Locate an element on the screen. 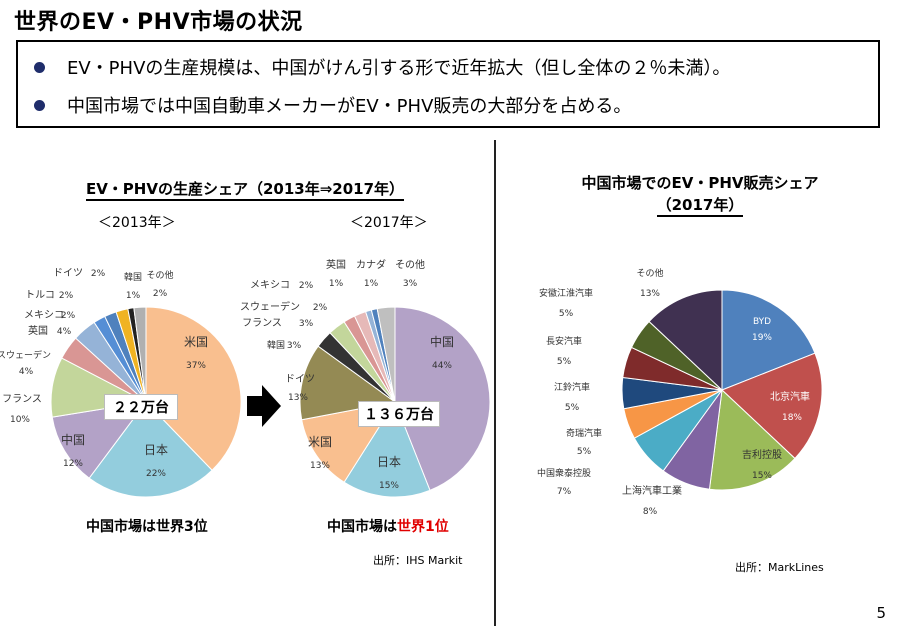 The height and width of the screenshot is (632, 900). pie-2017-caption-prefix: 中国市場は is located at coordinates (362, 527).